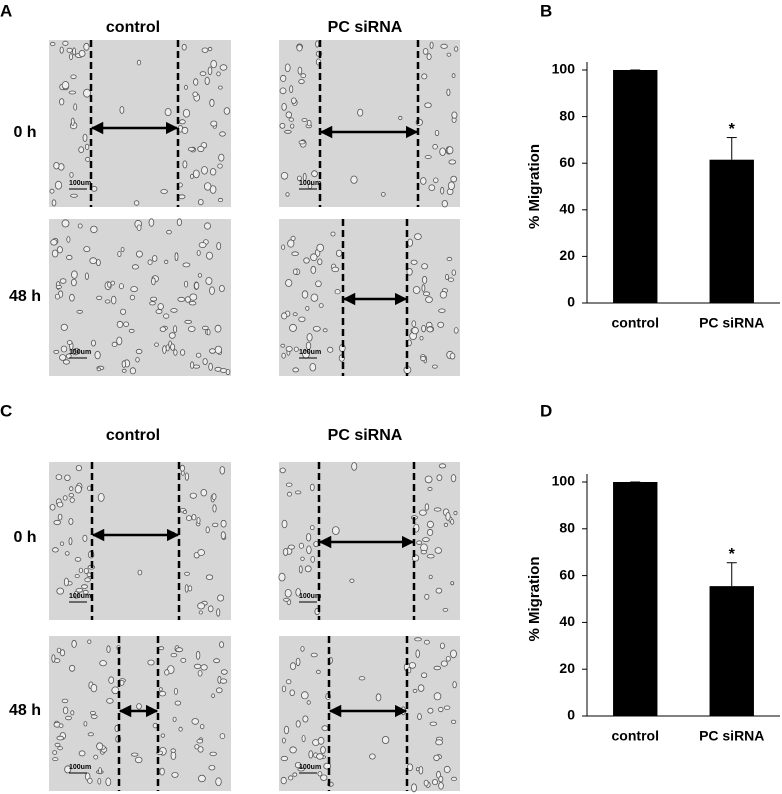 The image size is (782, 794). Describe the element at coordinates (567, 668) in the screenshot. I see `y-tick-label: 20` at that location.